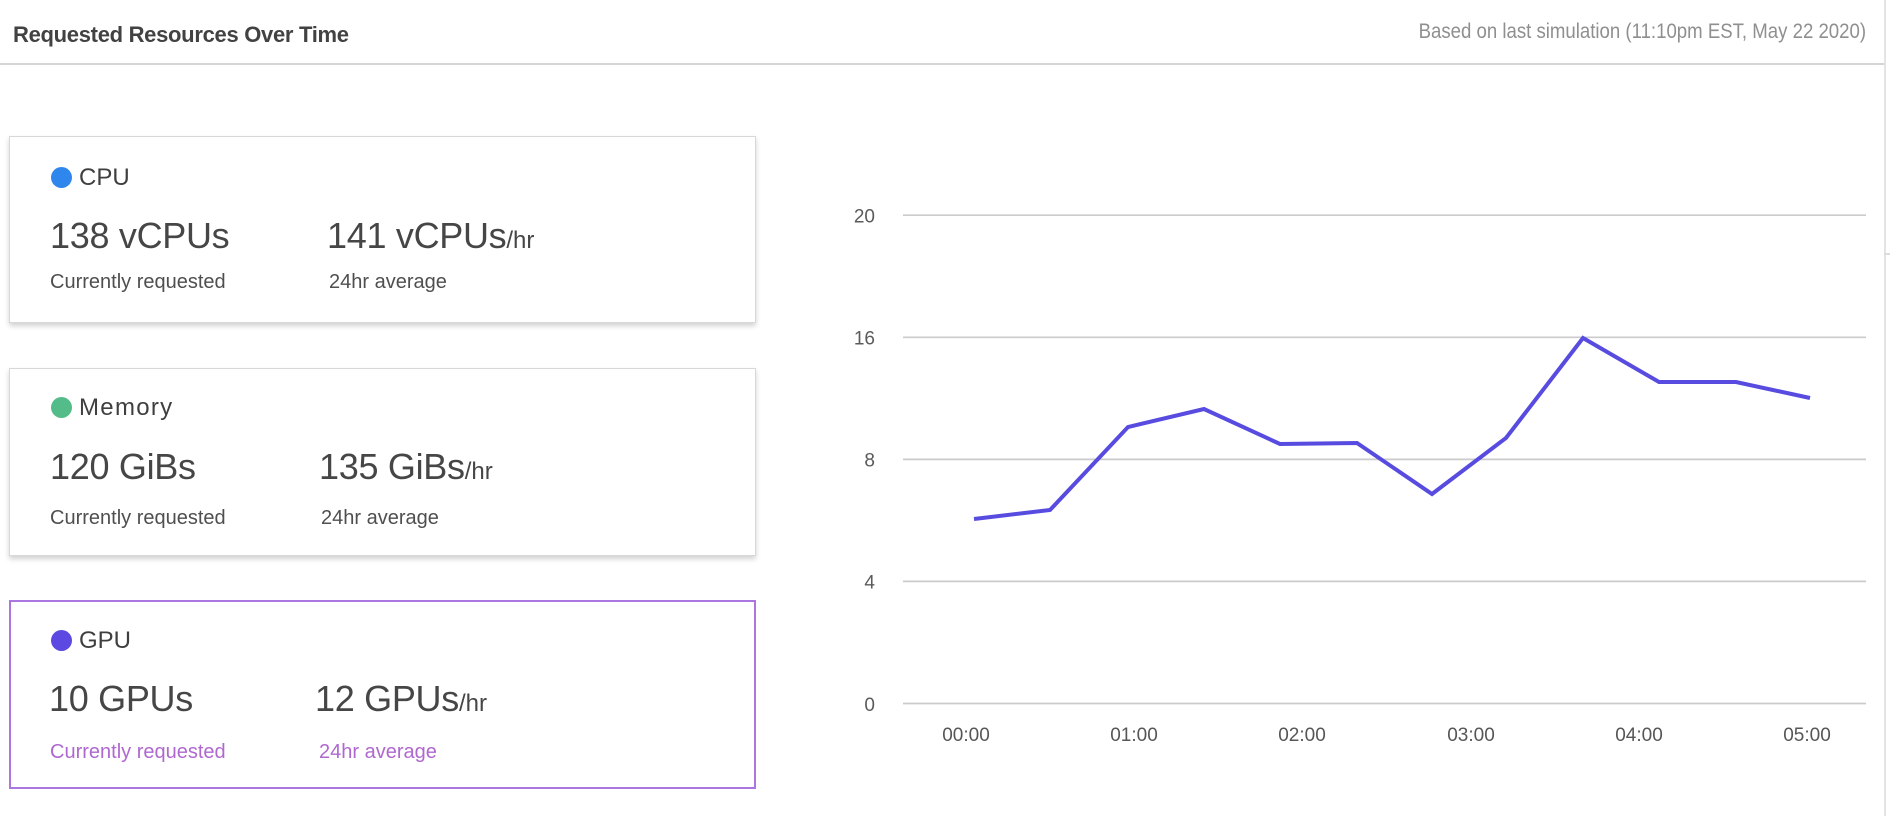 Image resolution: width=1890 pixels, height=816 pixels. What do you see at coordinates (869, 583) in the screenshot?
I see `svg-text: 4` at bounding box center [869, 583].